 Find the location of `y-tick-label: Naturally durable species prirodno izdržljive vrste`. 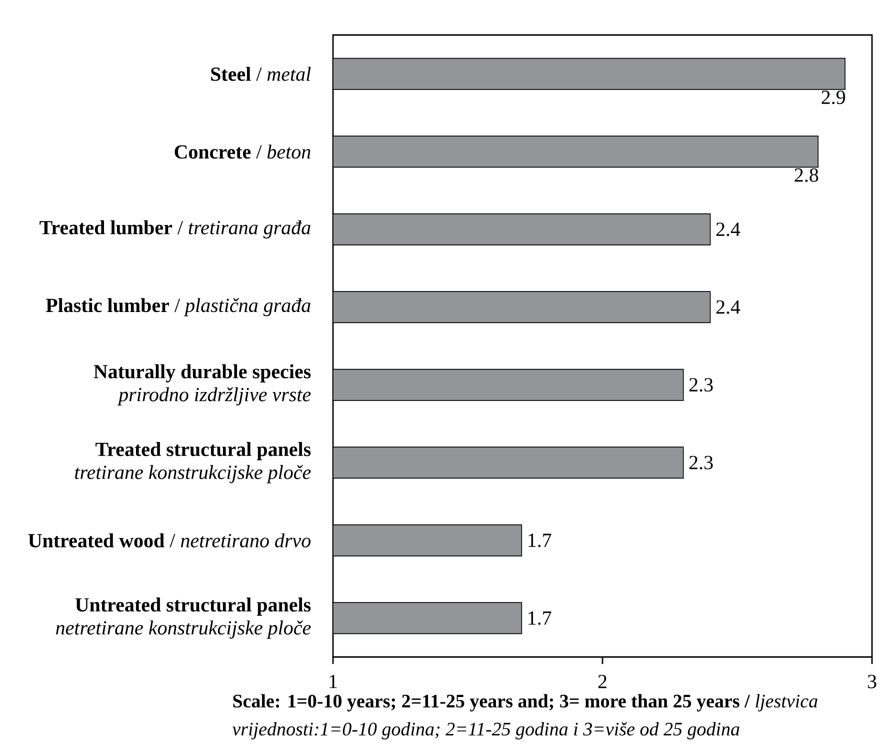

y-tick-label: Naturally durable species prirodno izdržljive vrste is located at coordinates (202, 385).